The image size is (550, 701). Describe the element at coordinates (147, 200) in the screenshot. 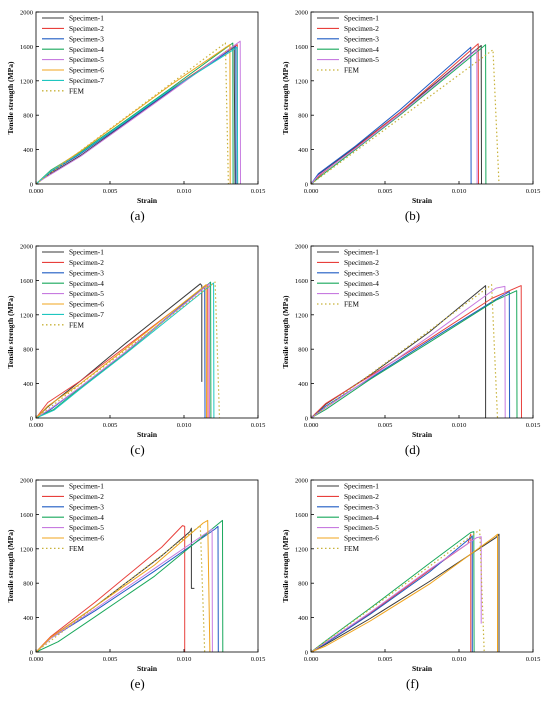

I see `x-axis-label: Strain` at that location.